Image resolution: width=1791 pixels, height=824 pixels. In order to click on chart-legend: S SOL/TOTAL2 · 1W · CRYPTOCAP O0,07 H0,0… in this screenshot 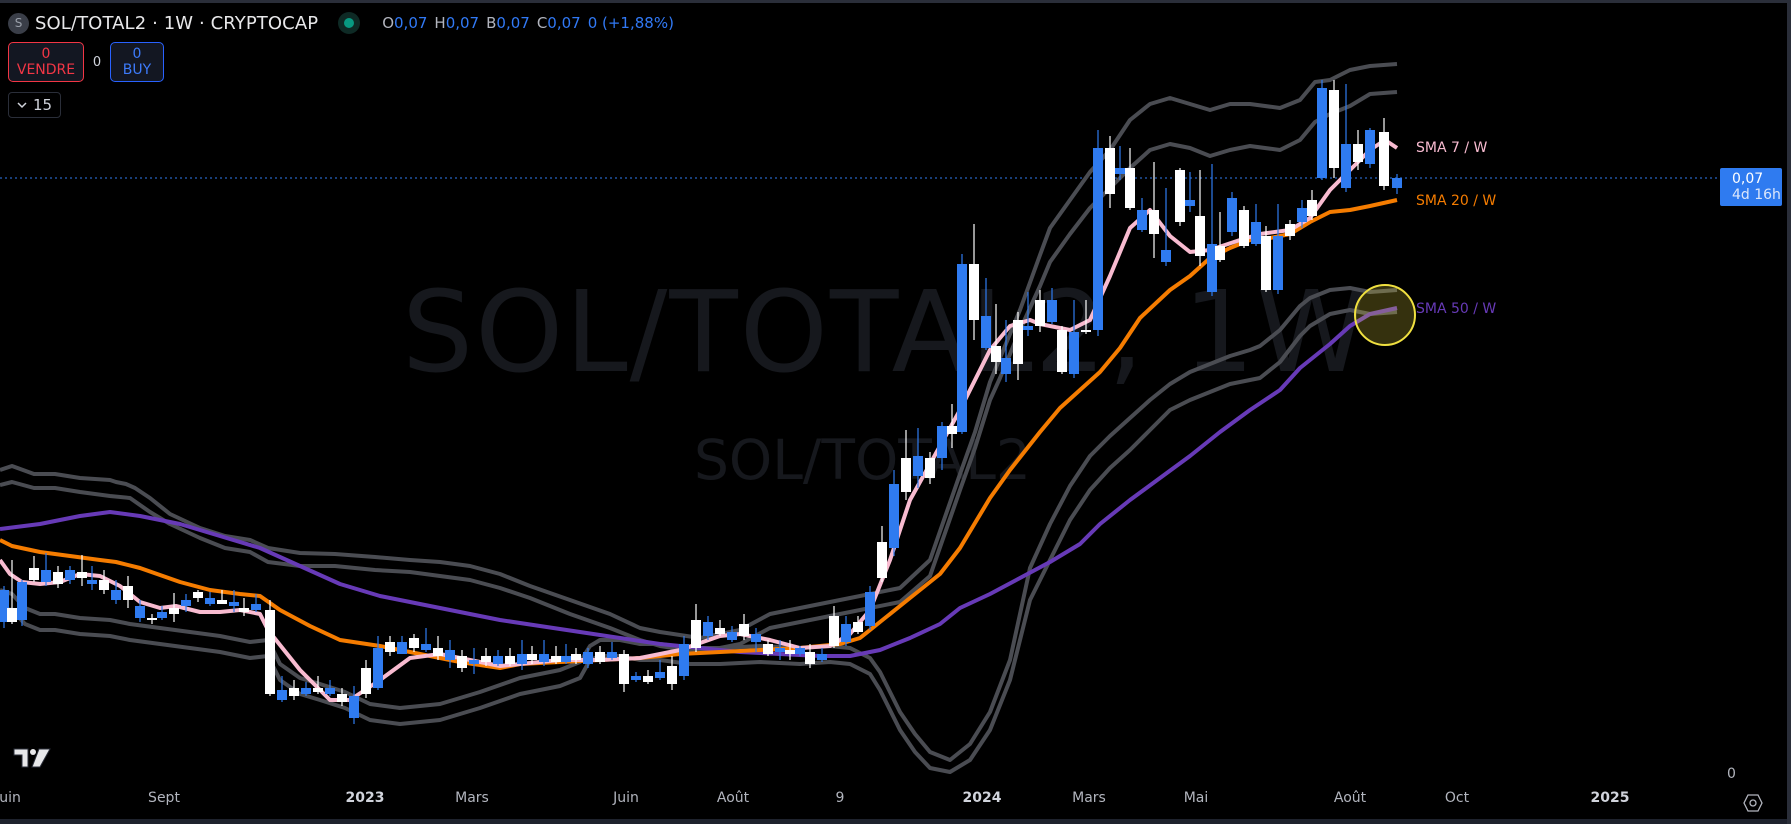, I will do `click(341, 23)`.